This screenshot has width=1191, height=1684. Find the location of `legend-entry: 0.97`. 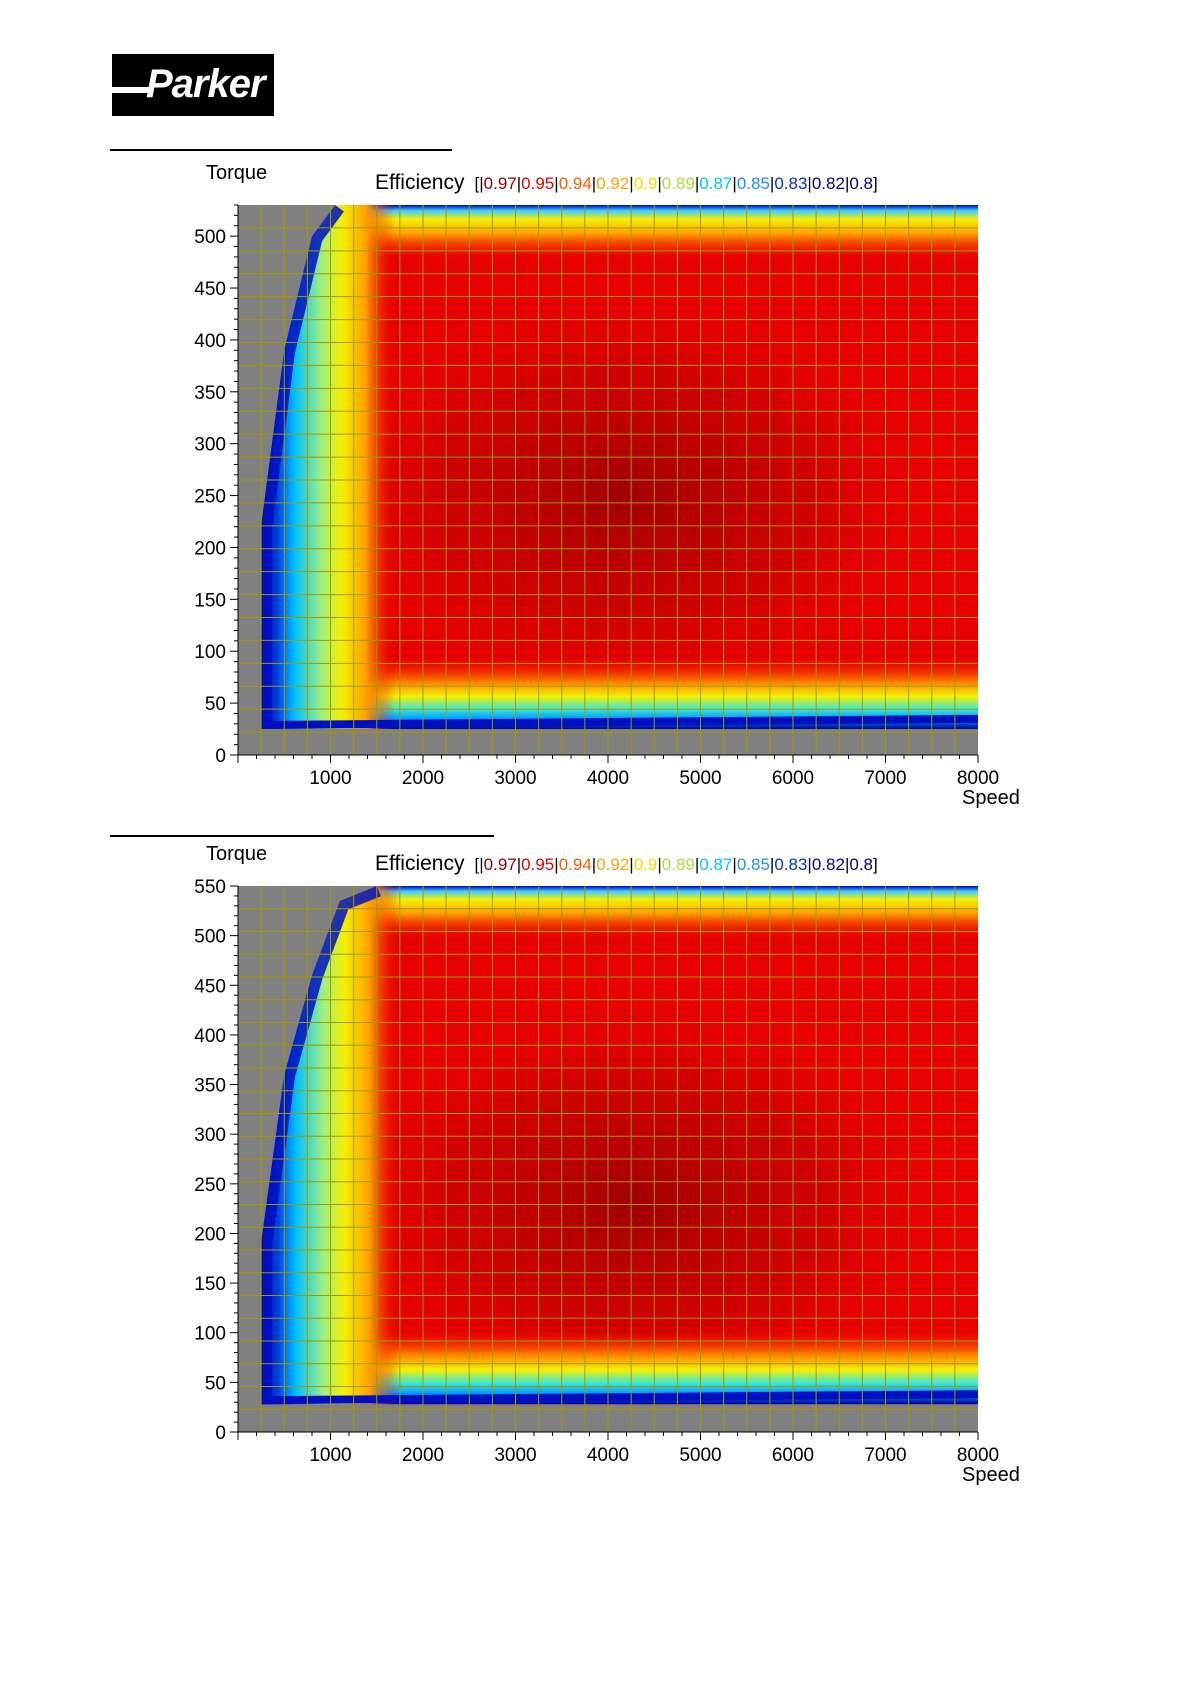

legend-entry: 0.97 is located at coordinates (500, 864).